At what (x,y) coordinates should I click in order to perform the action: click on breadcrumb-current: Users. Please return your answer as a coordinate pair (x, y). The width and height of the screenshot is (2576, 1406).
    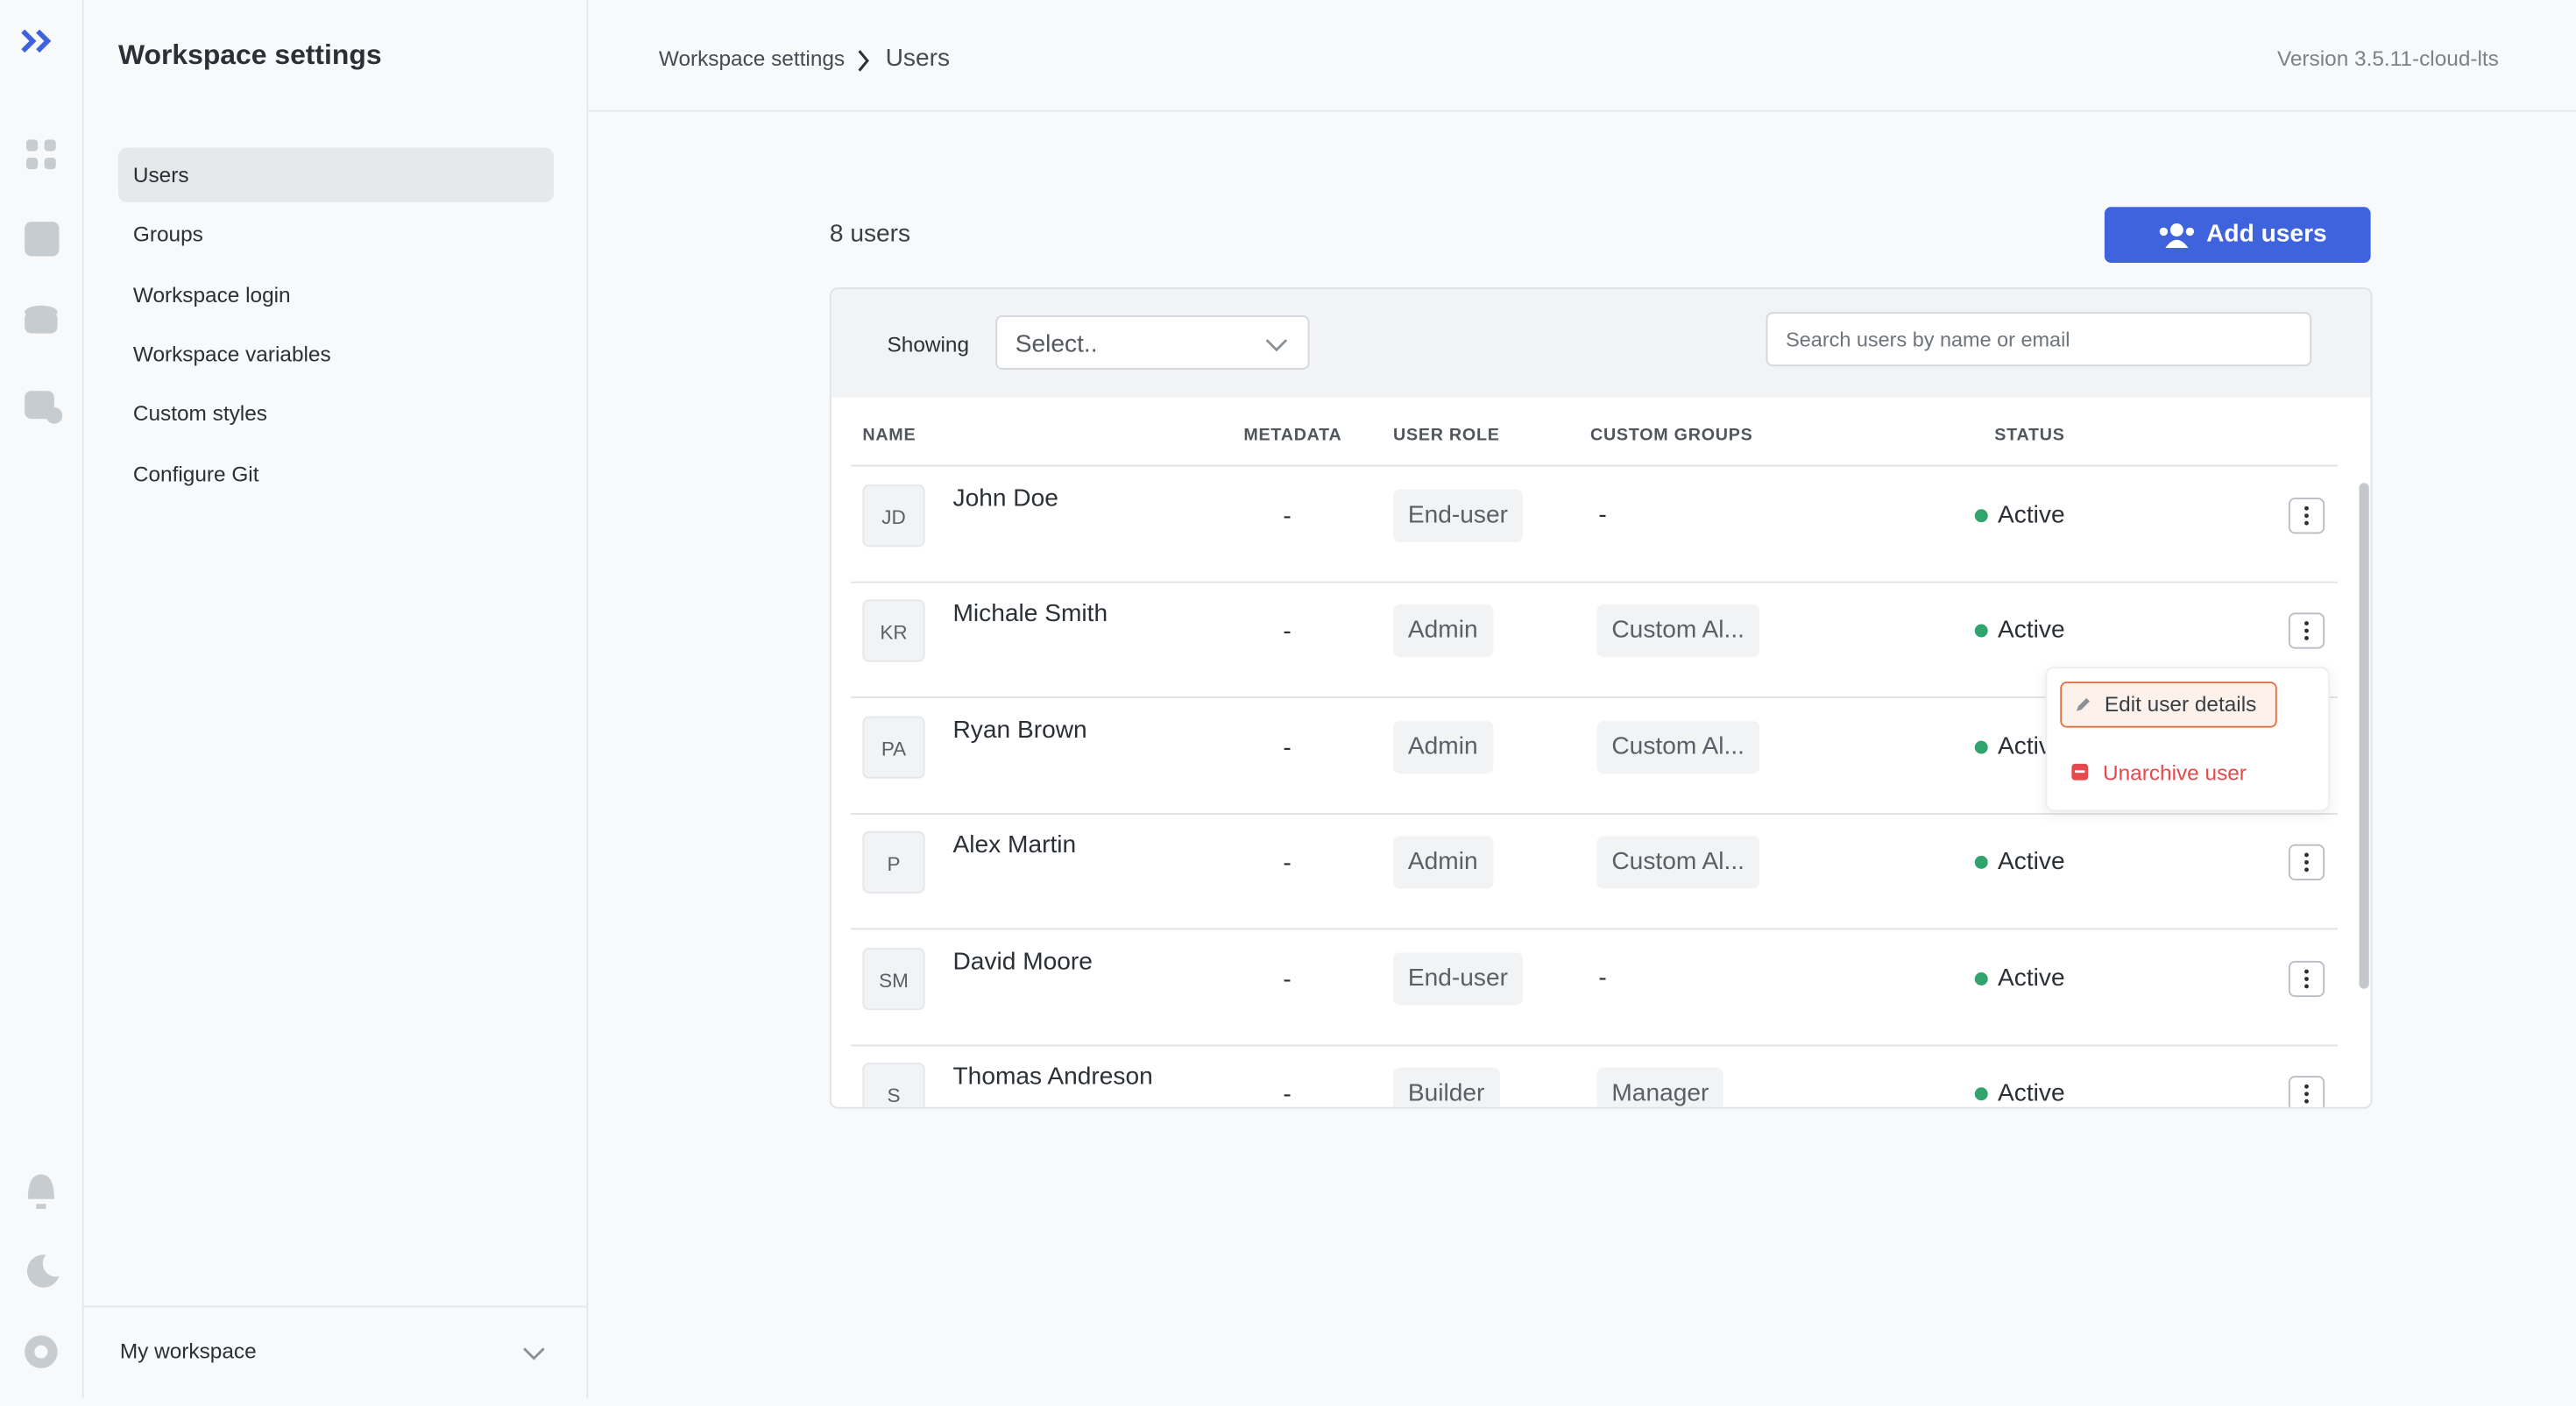
    Looking at the image, I should click on (918, 59).